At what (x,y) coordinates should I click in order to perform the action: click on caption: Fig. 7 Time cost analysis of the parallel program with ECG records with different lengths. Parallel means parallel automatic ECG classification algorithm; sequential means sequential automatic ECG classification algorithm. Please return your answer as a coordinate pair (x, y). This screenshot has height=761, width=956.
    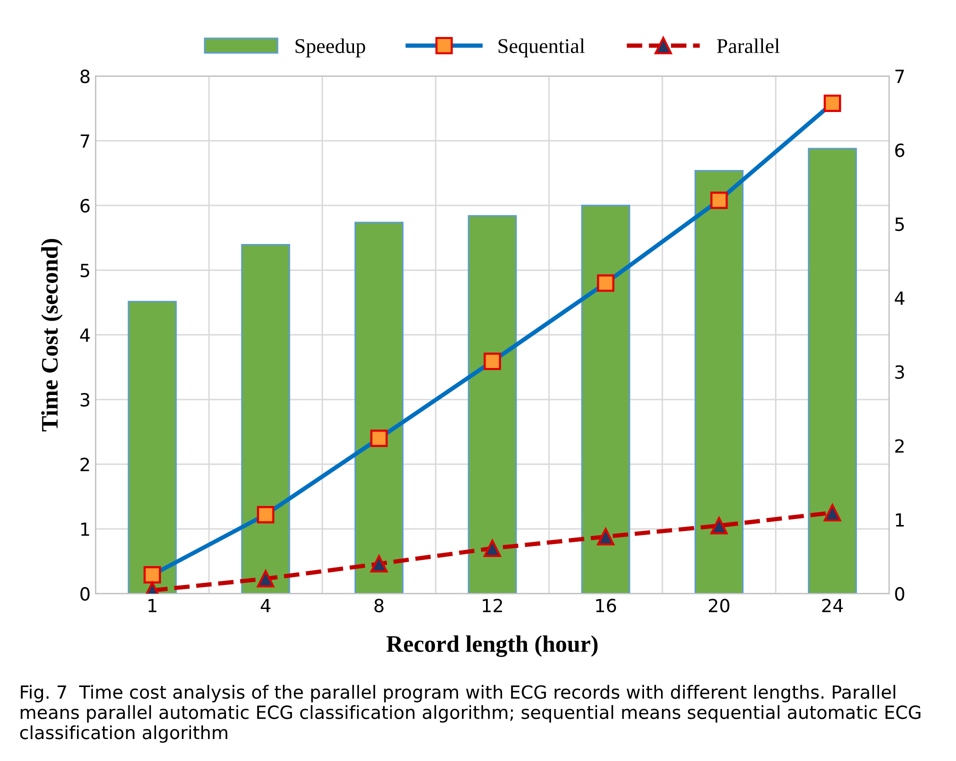
    Looking at the image, I should click on (470, 713).